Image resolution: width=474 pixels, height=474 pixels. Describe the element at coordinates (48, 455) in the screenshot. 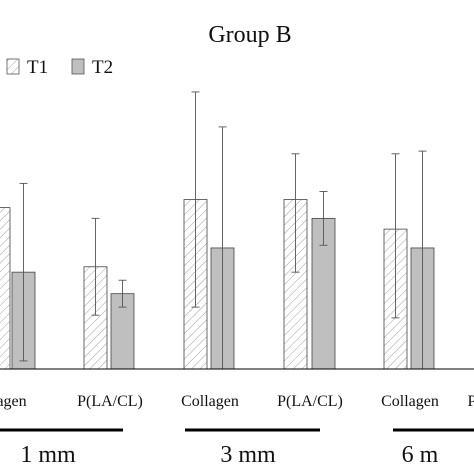

I see `group-label-0: 1 mm` at that location.